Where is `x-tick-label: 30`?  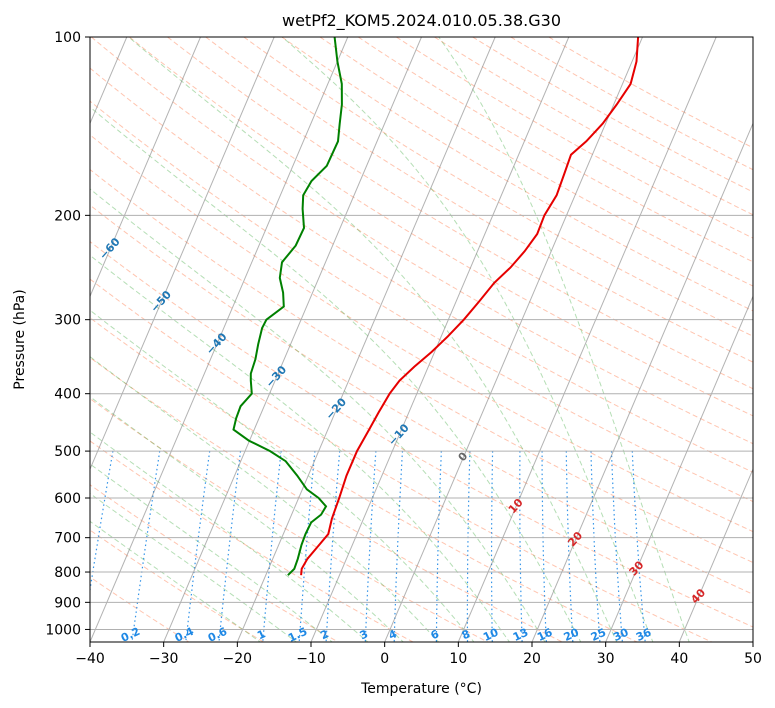 x-tick-label: 30 is located at coordinates (606, 659).